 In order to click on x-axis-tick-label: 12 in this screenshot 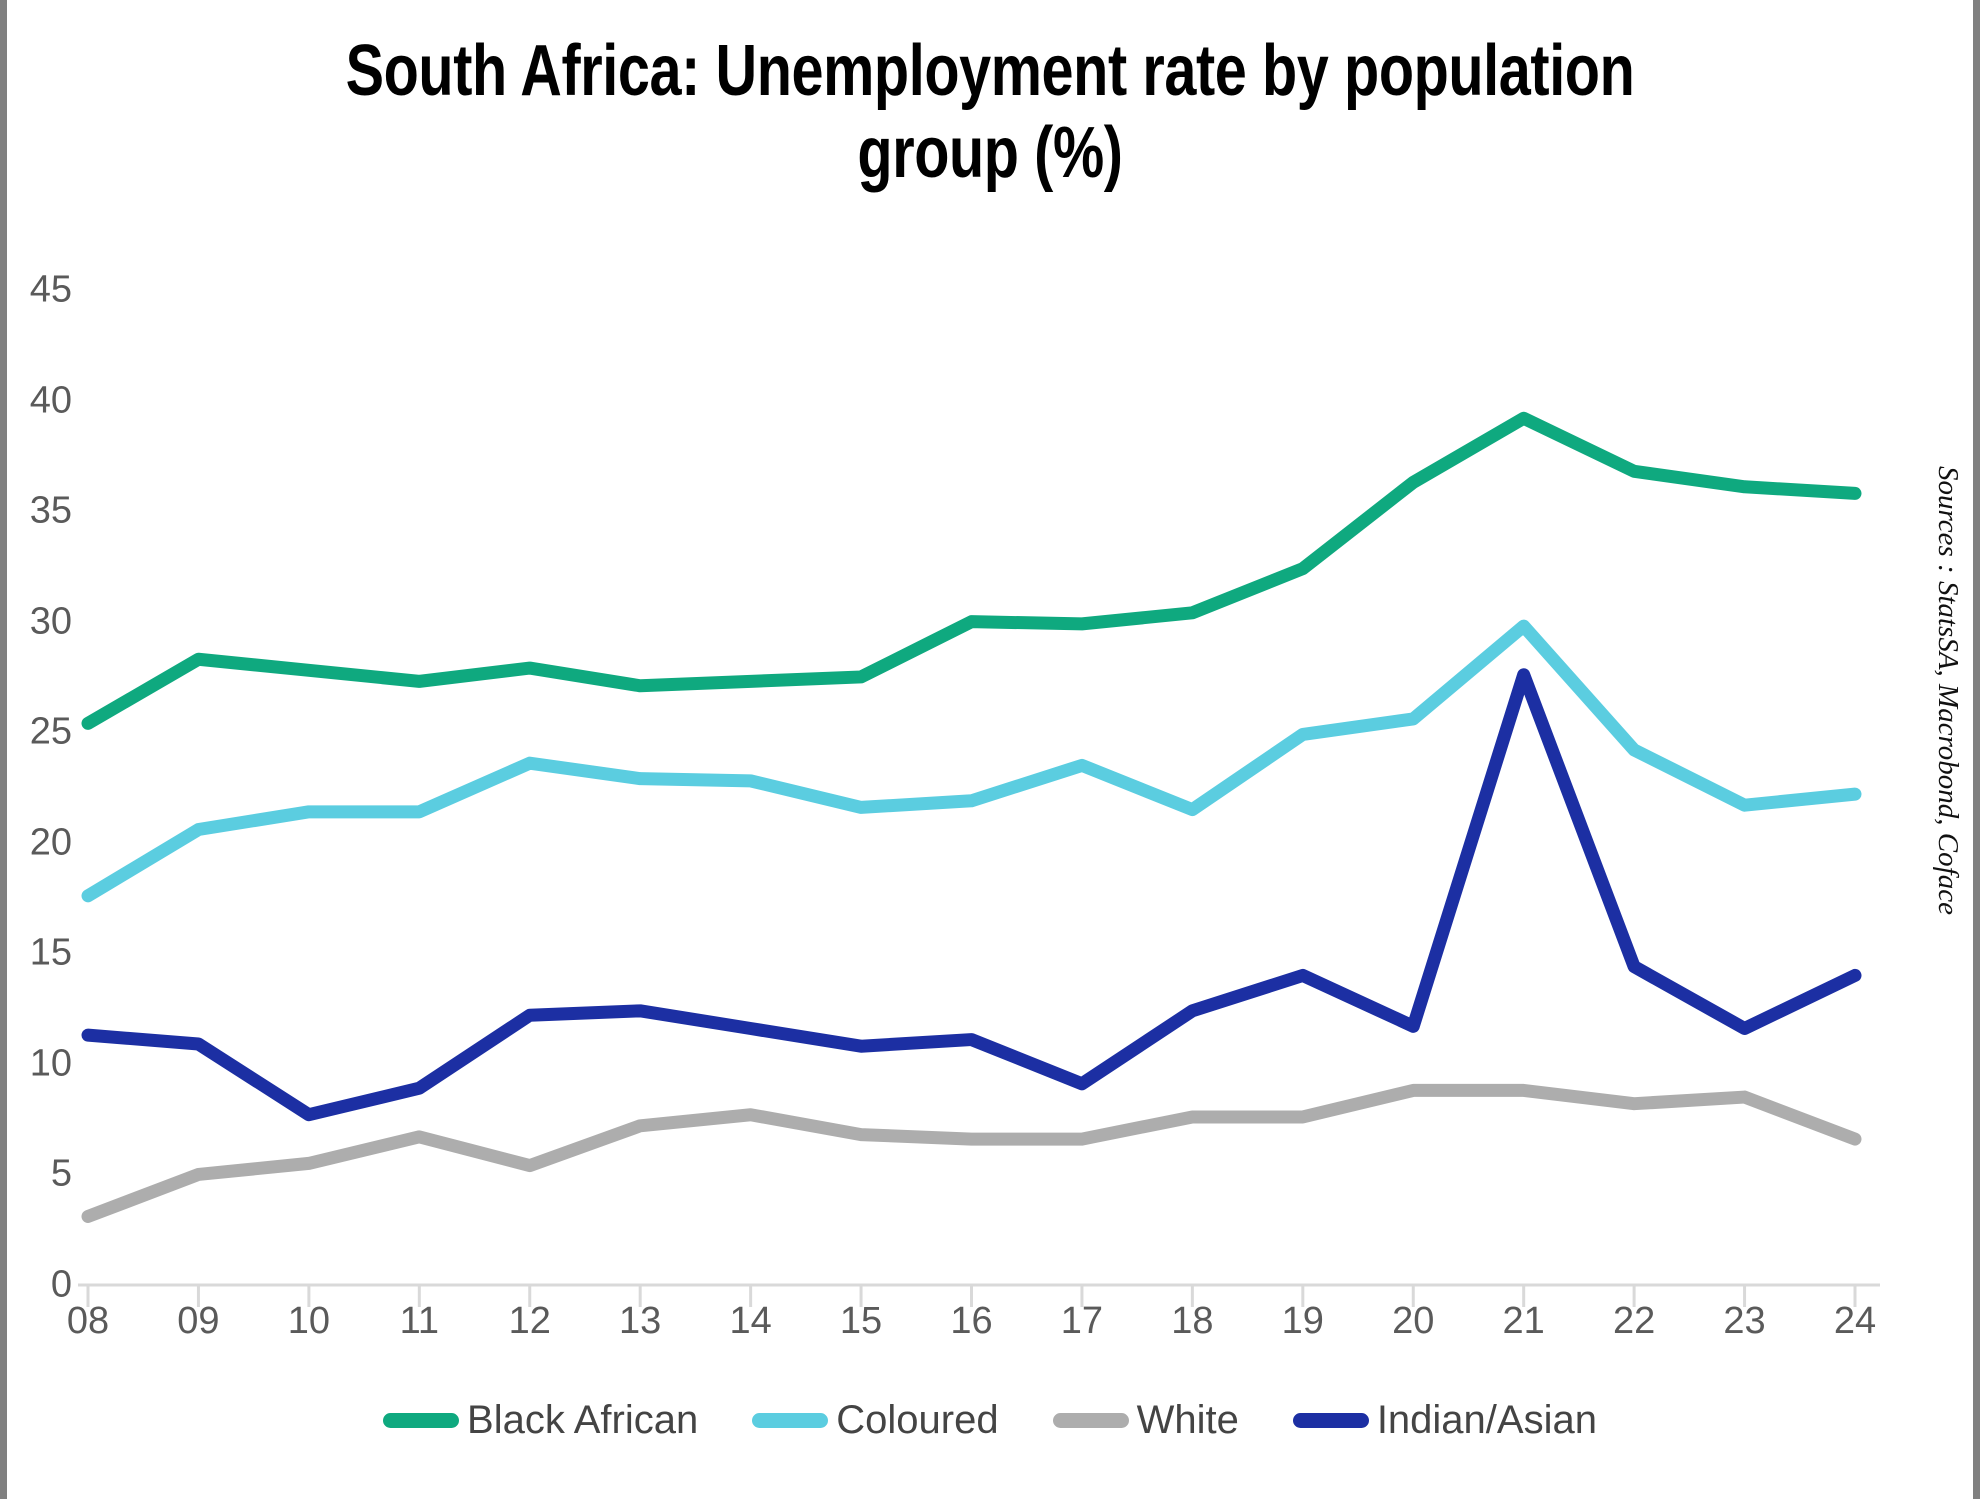, I will do `click(529, 1321)`.